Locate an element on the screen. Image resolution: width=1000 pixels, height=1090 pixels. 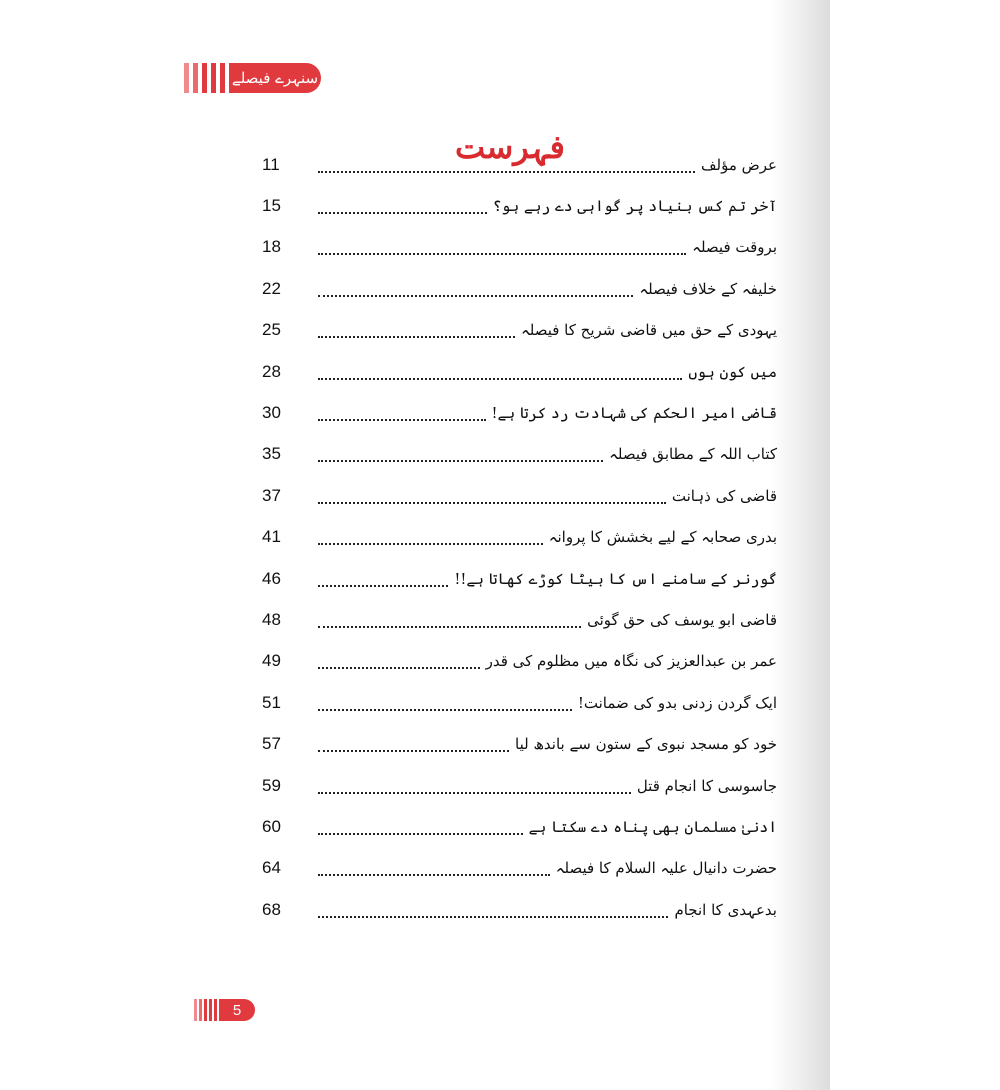
entry-page: 30 is located at coordinates (271, 413).